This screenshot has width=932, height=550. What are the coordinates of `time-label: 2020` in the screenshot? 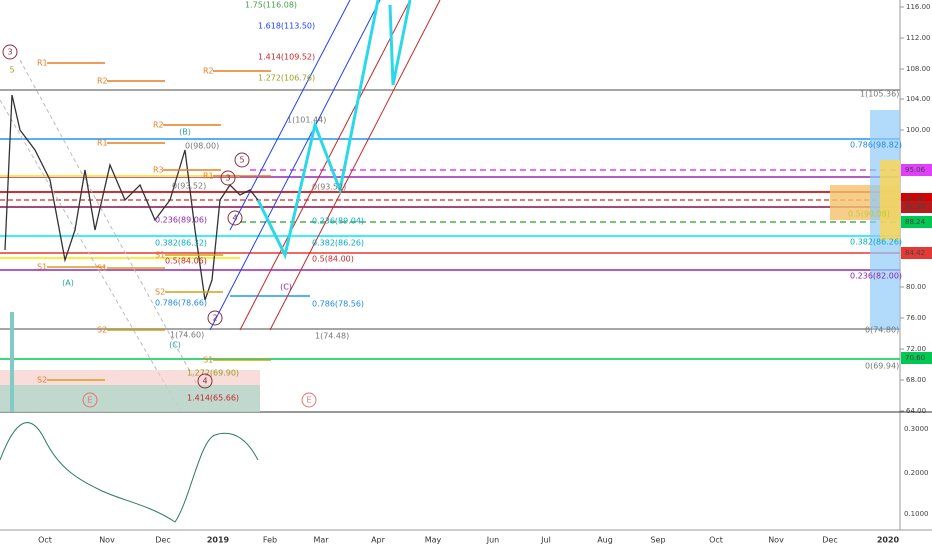 It's located at (888, 540).